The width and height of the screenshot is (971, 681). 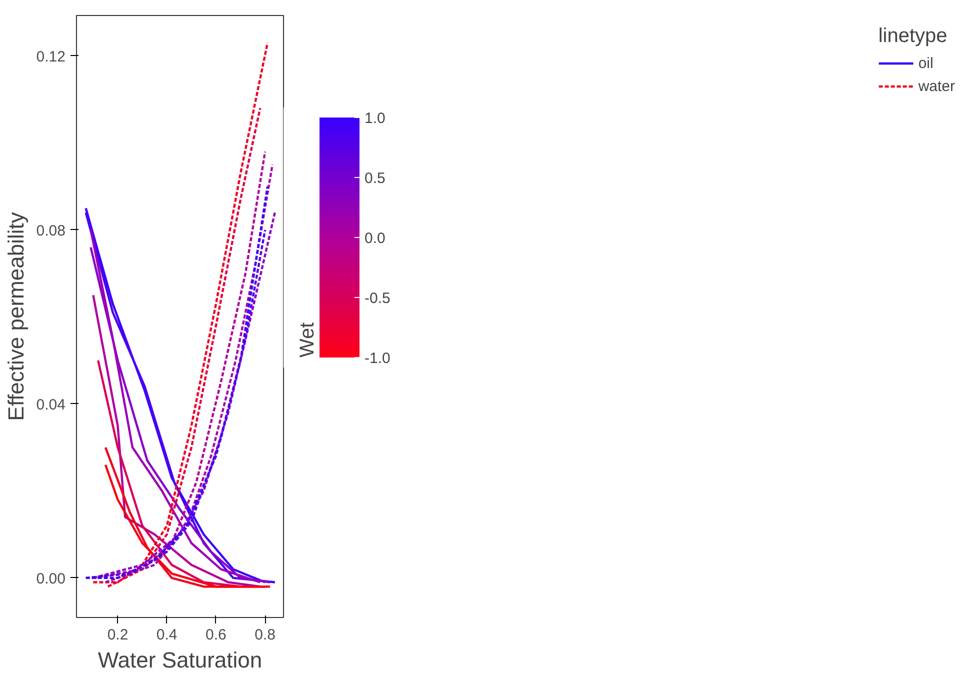 I want to click on color-bar-label: -0.5, so click(x=377, y=298).